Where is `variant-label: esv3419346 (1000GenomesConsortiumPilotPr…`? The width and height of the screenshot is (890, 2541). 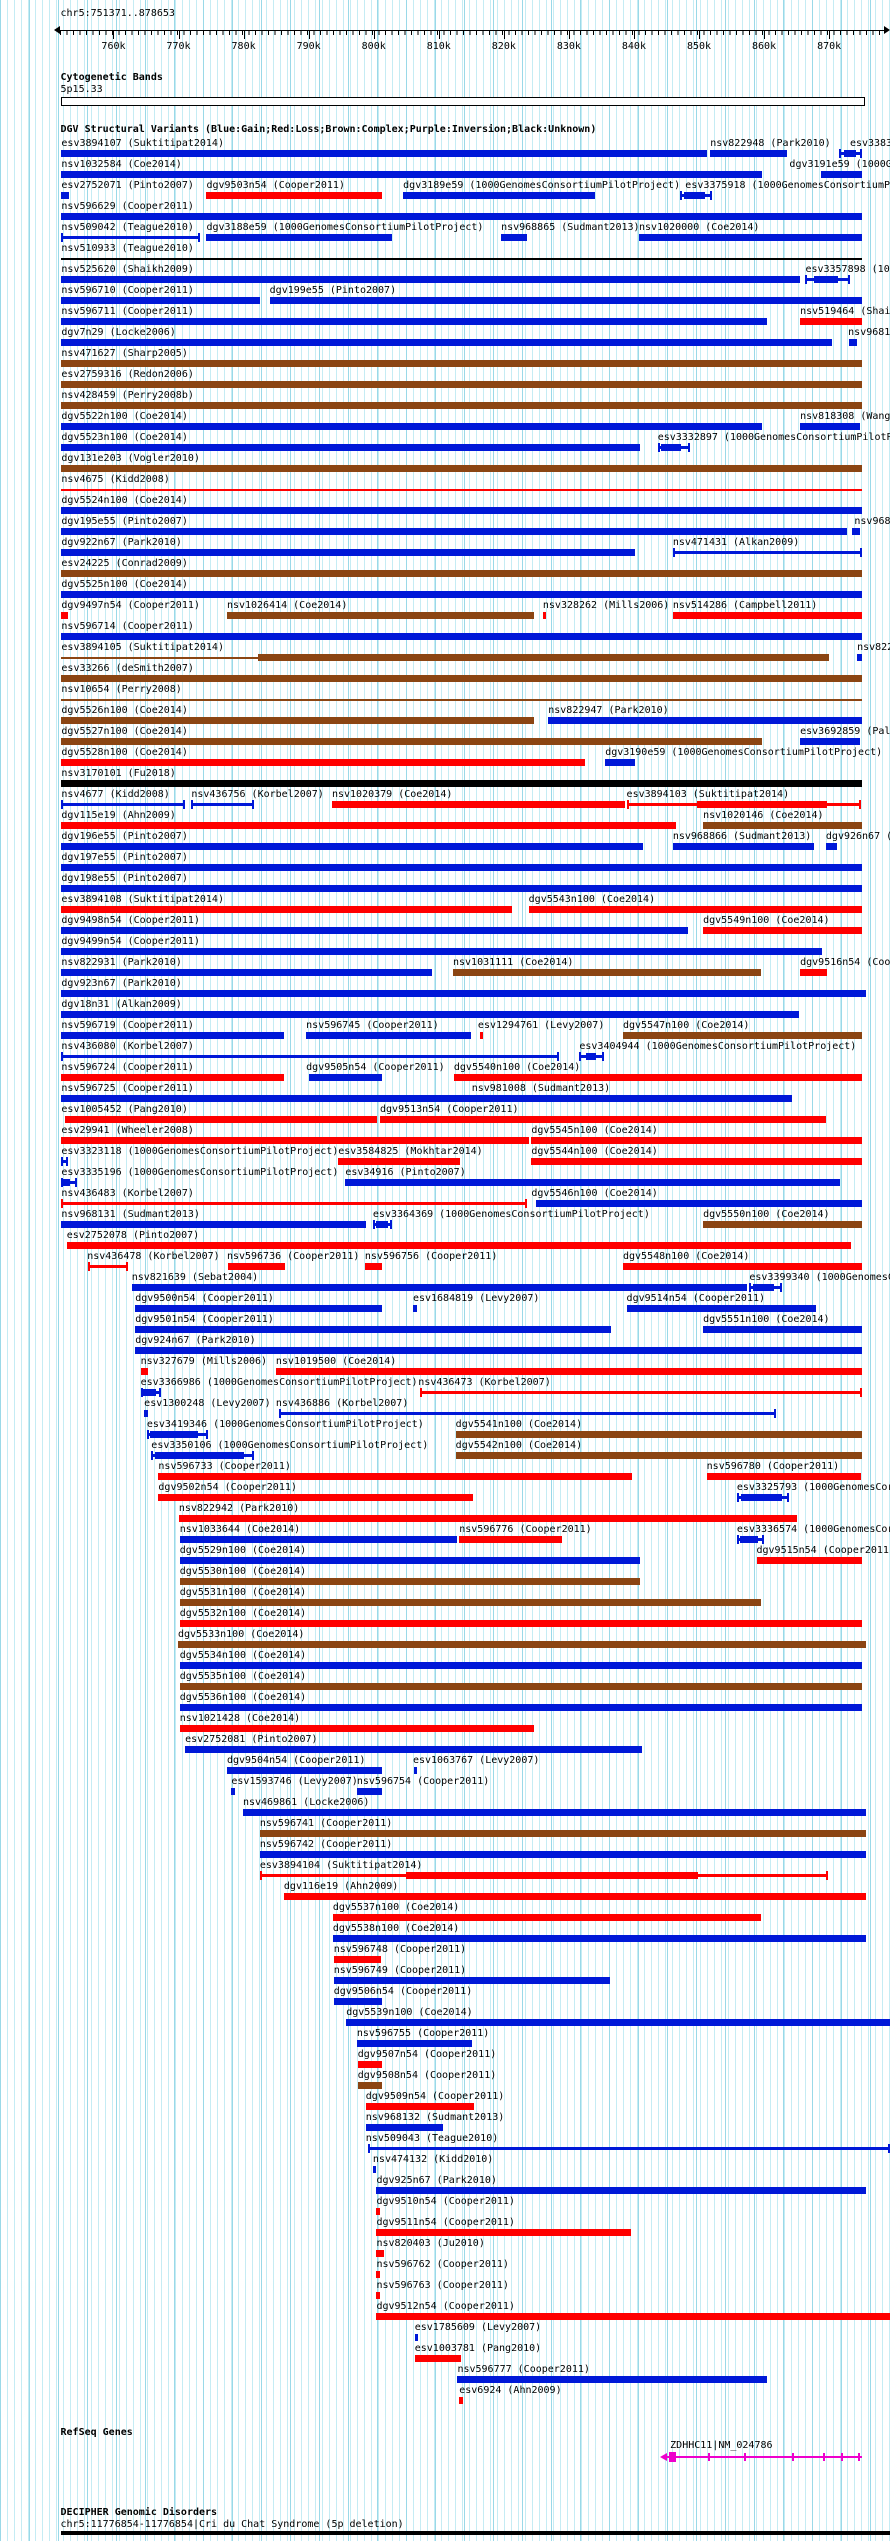
variant-label: esv3419346 (1000GenomesConsortiumPilotPr… is located at coordinates (285, 1424).